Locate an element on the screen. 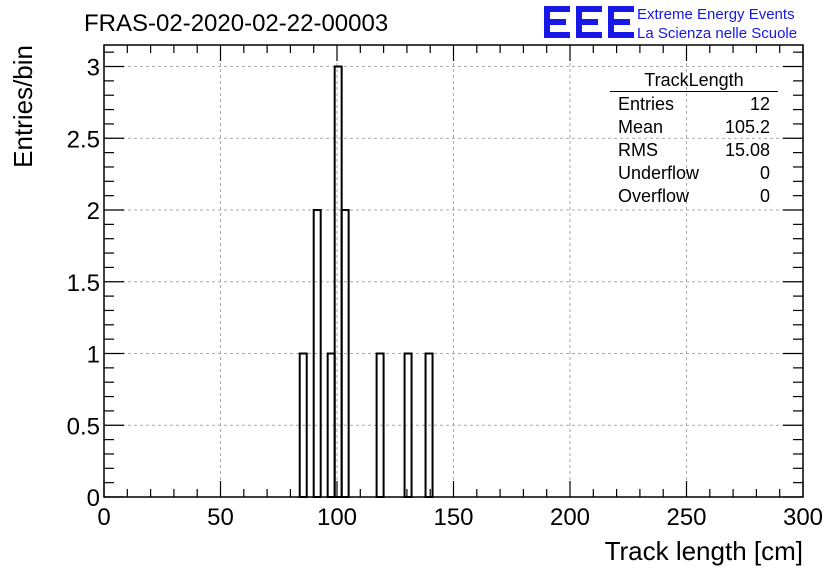  logo-line-2: La Scienza nelle Scuole is located at coordinates (717, 33).